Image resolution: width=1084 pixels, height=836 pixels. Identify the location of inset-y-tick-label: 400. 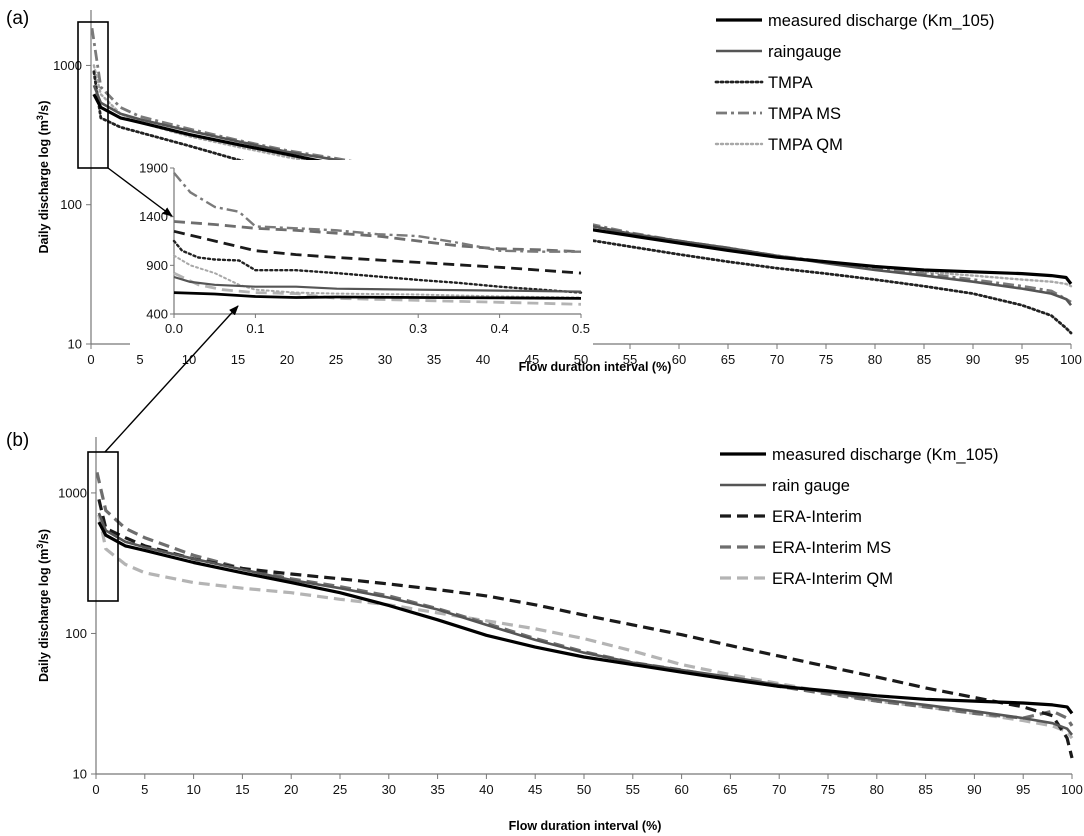
(157, 314).